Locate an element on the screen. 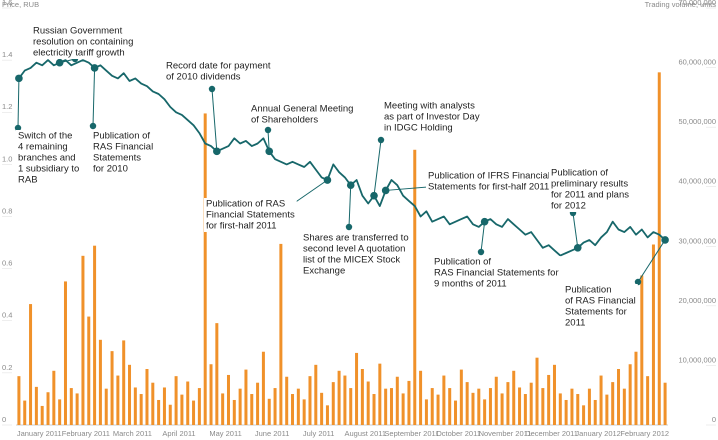  annotation-text: Shares are transferred to is located at coordinates (356, 238).